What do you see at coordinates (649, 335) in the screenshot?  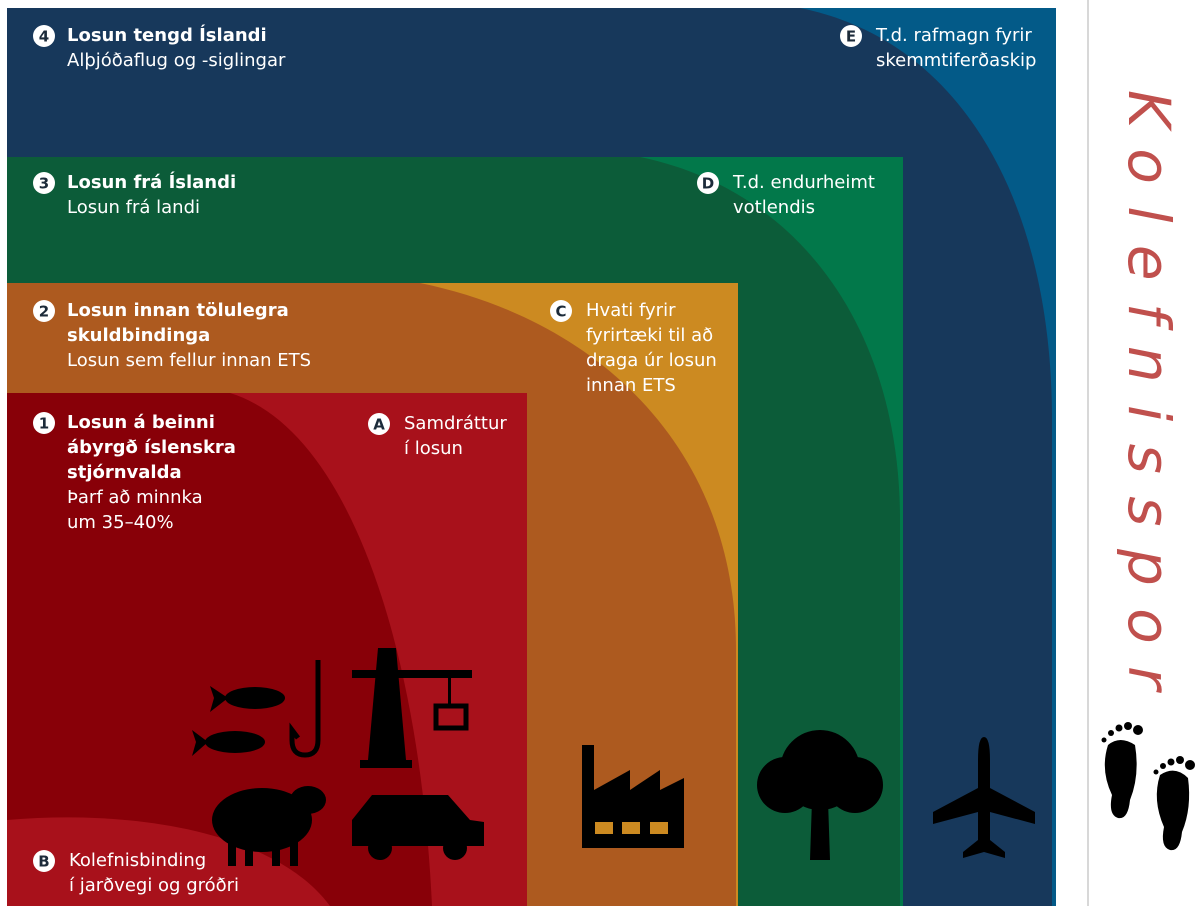 I see `note-text: fyrirtæki til að` at bounding box center [649, 335].